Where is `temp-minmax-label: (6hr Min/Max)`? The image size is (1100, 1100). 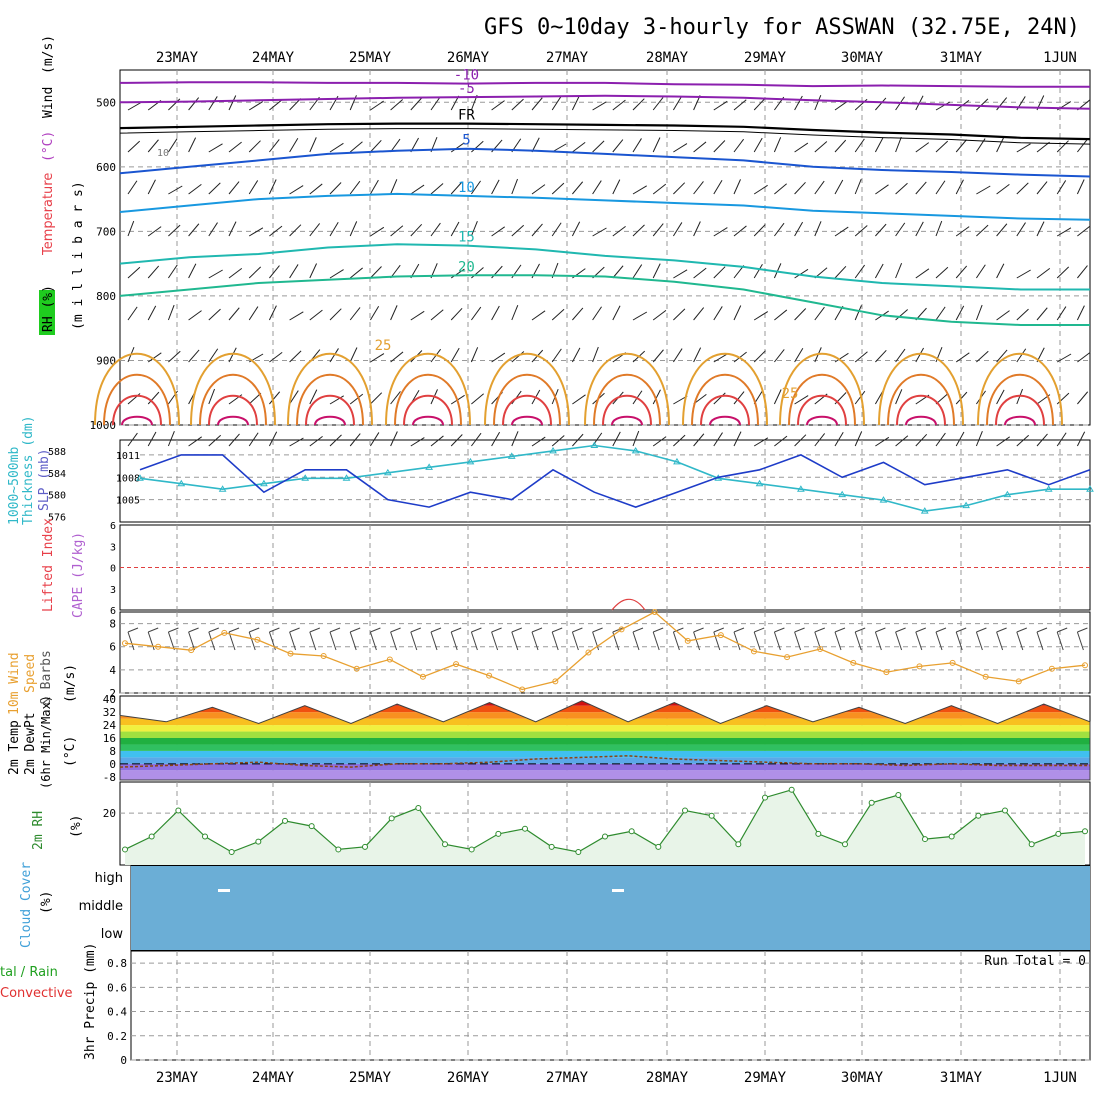 temp-minmax-label: (6hr Min/Max) is located at coordinates (46, 742).